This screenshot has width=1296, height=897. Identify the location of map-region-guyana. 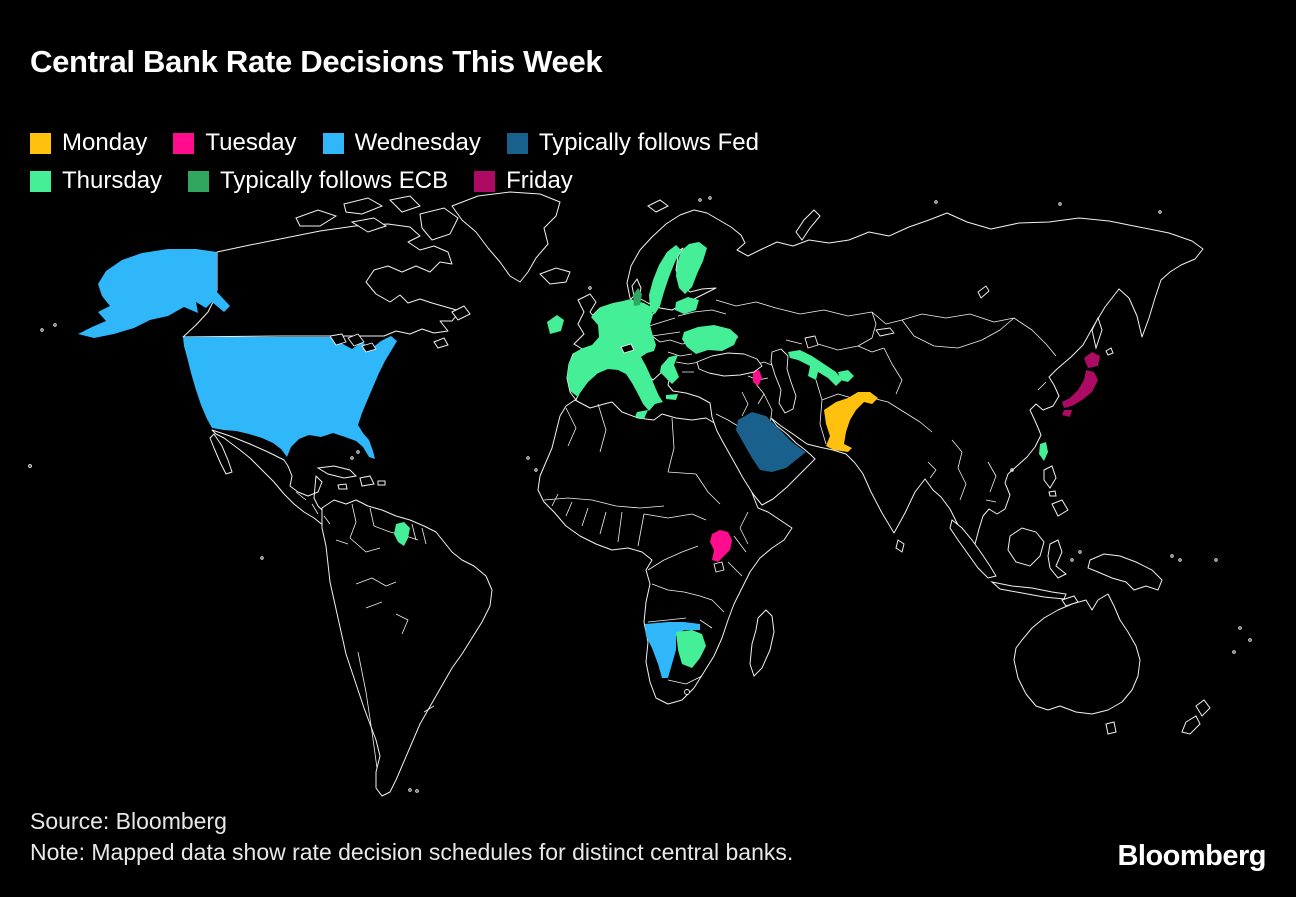
(402, 534).